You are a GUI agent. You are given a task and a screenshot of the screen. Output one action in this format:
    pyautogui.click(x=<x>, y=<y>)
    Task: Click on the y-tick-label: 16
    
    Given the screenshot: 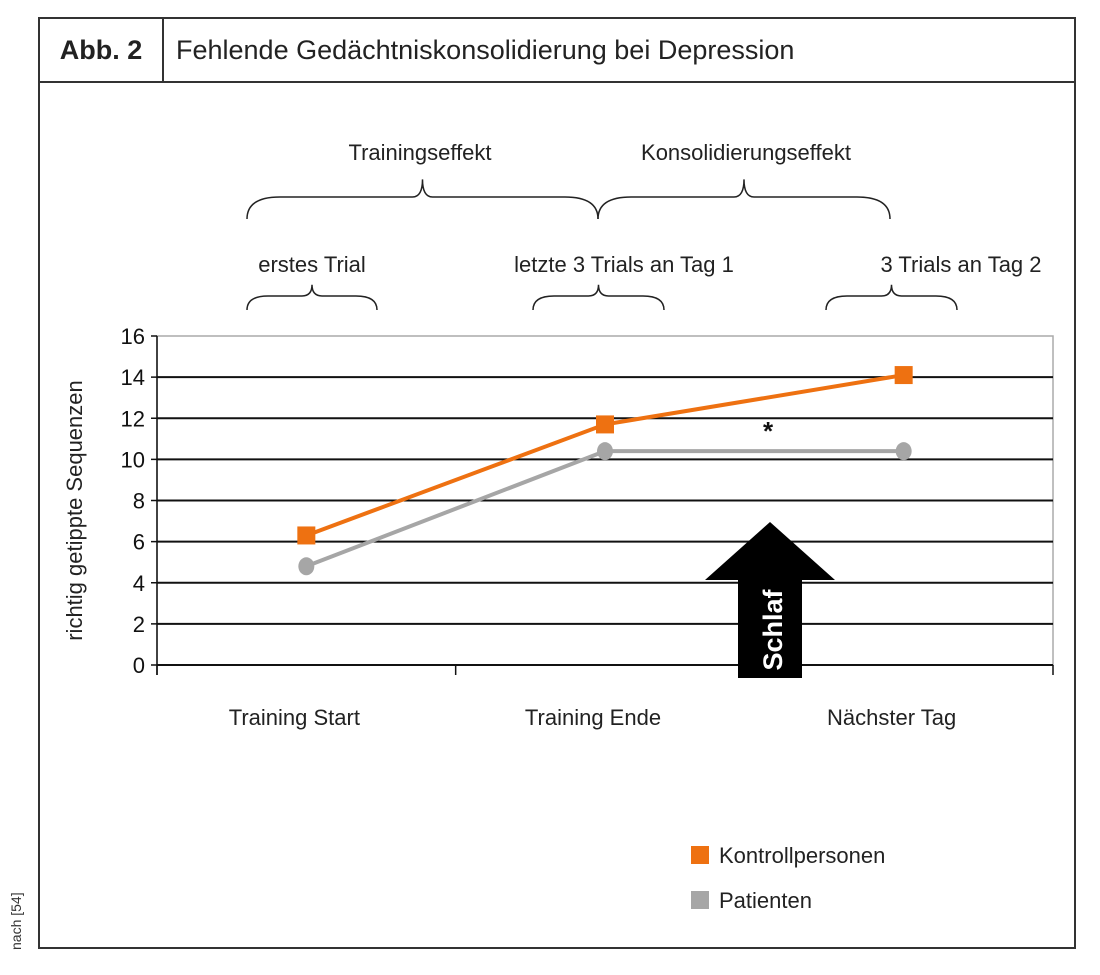 What is the action you would take?
    pyautogui.click(x=133, y=336)
    